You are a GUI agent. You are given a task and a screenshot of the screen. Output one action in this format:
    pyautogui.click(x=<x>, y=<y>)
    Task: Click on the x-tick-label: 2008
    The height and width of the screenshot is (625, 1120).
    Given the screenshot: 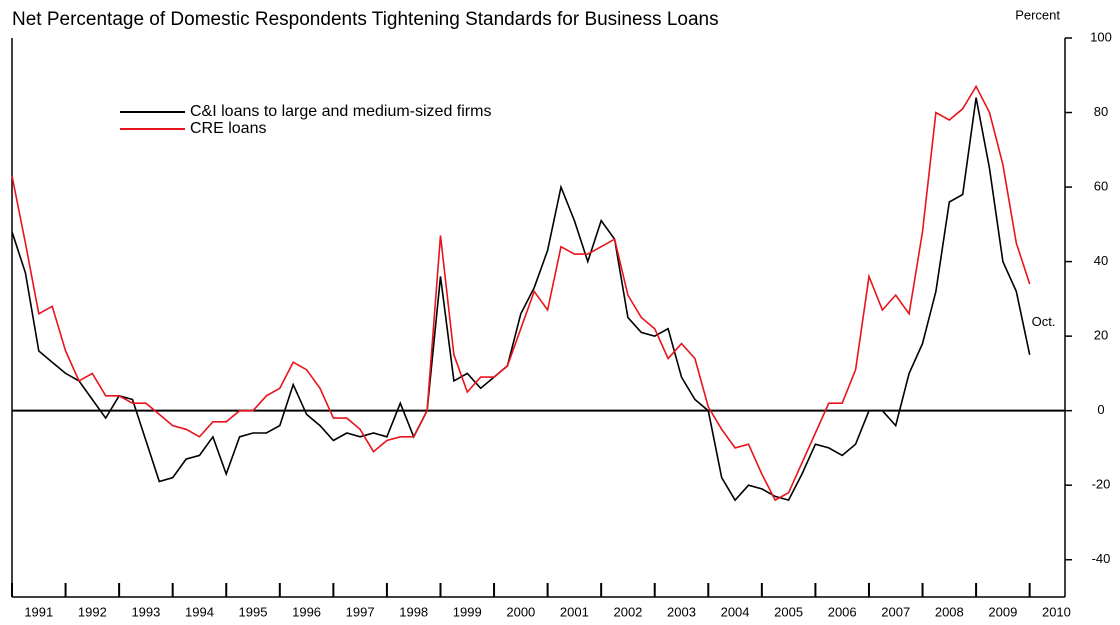 What is the action you would take?
    pyautogui.click(x=949, y=611)
    